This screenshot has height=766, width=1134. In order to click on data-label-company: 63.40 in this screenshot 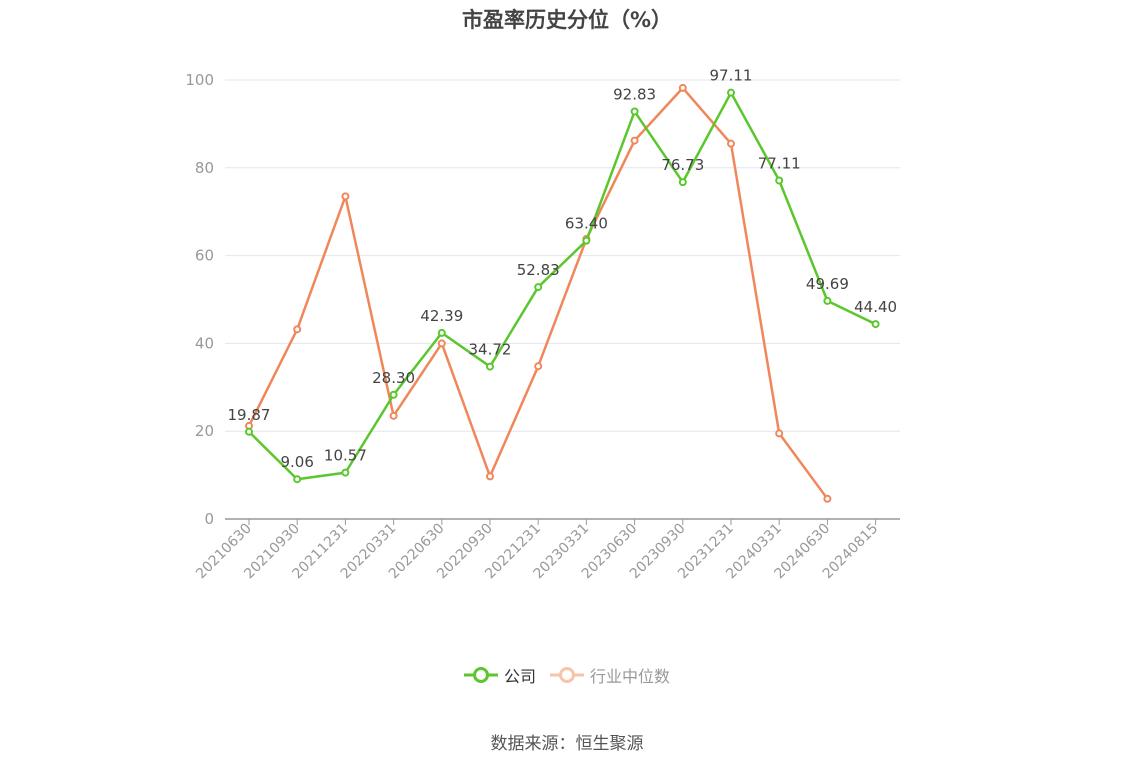, I will do `click(586, 224)`.